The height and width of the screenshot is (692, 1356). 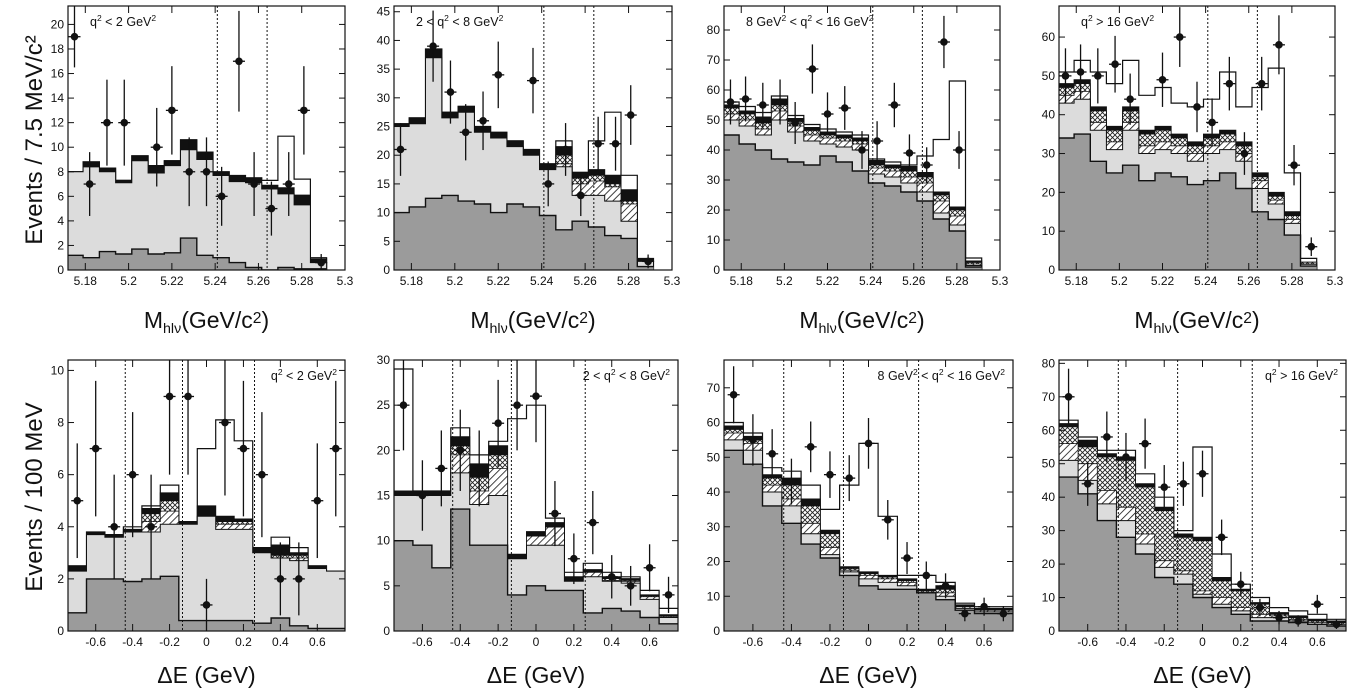 What do you see at coordinates (384, 405) in the screenshot?
I see `y-tick-label: 25` at bounding box center [384, 405].